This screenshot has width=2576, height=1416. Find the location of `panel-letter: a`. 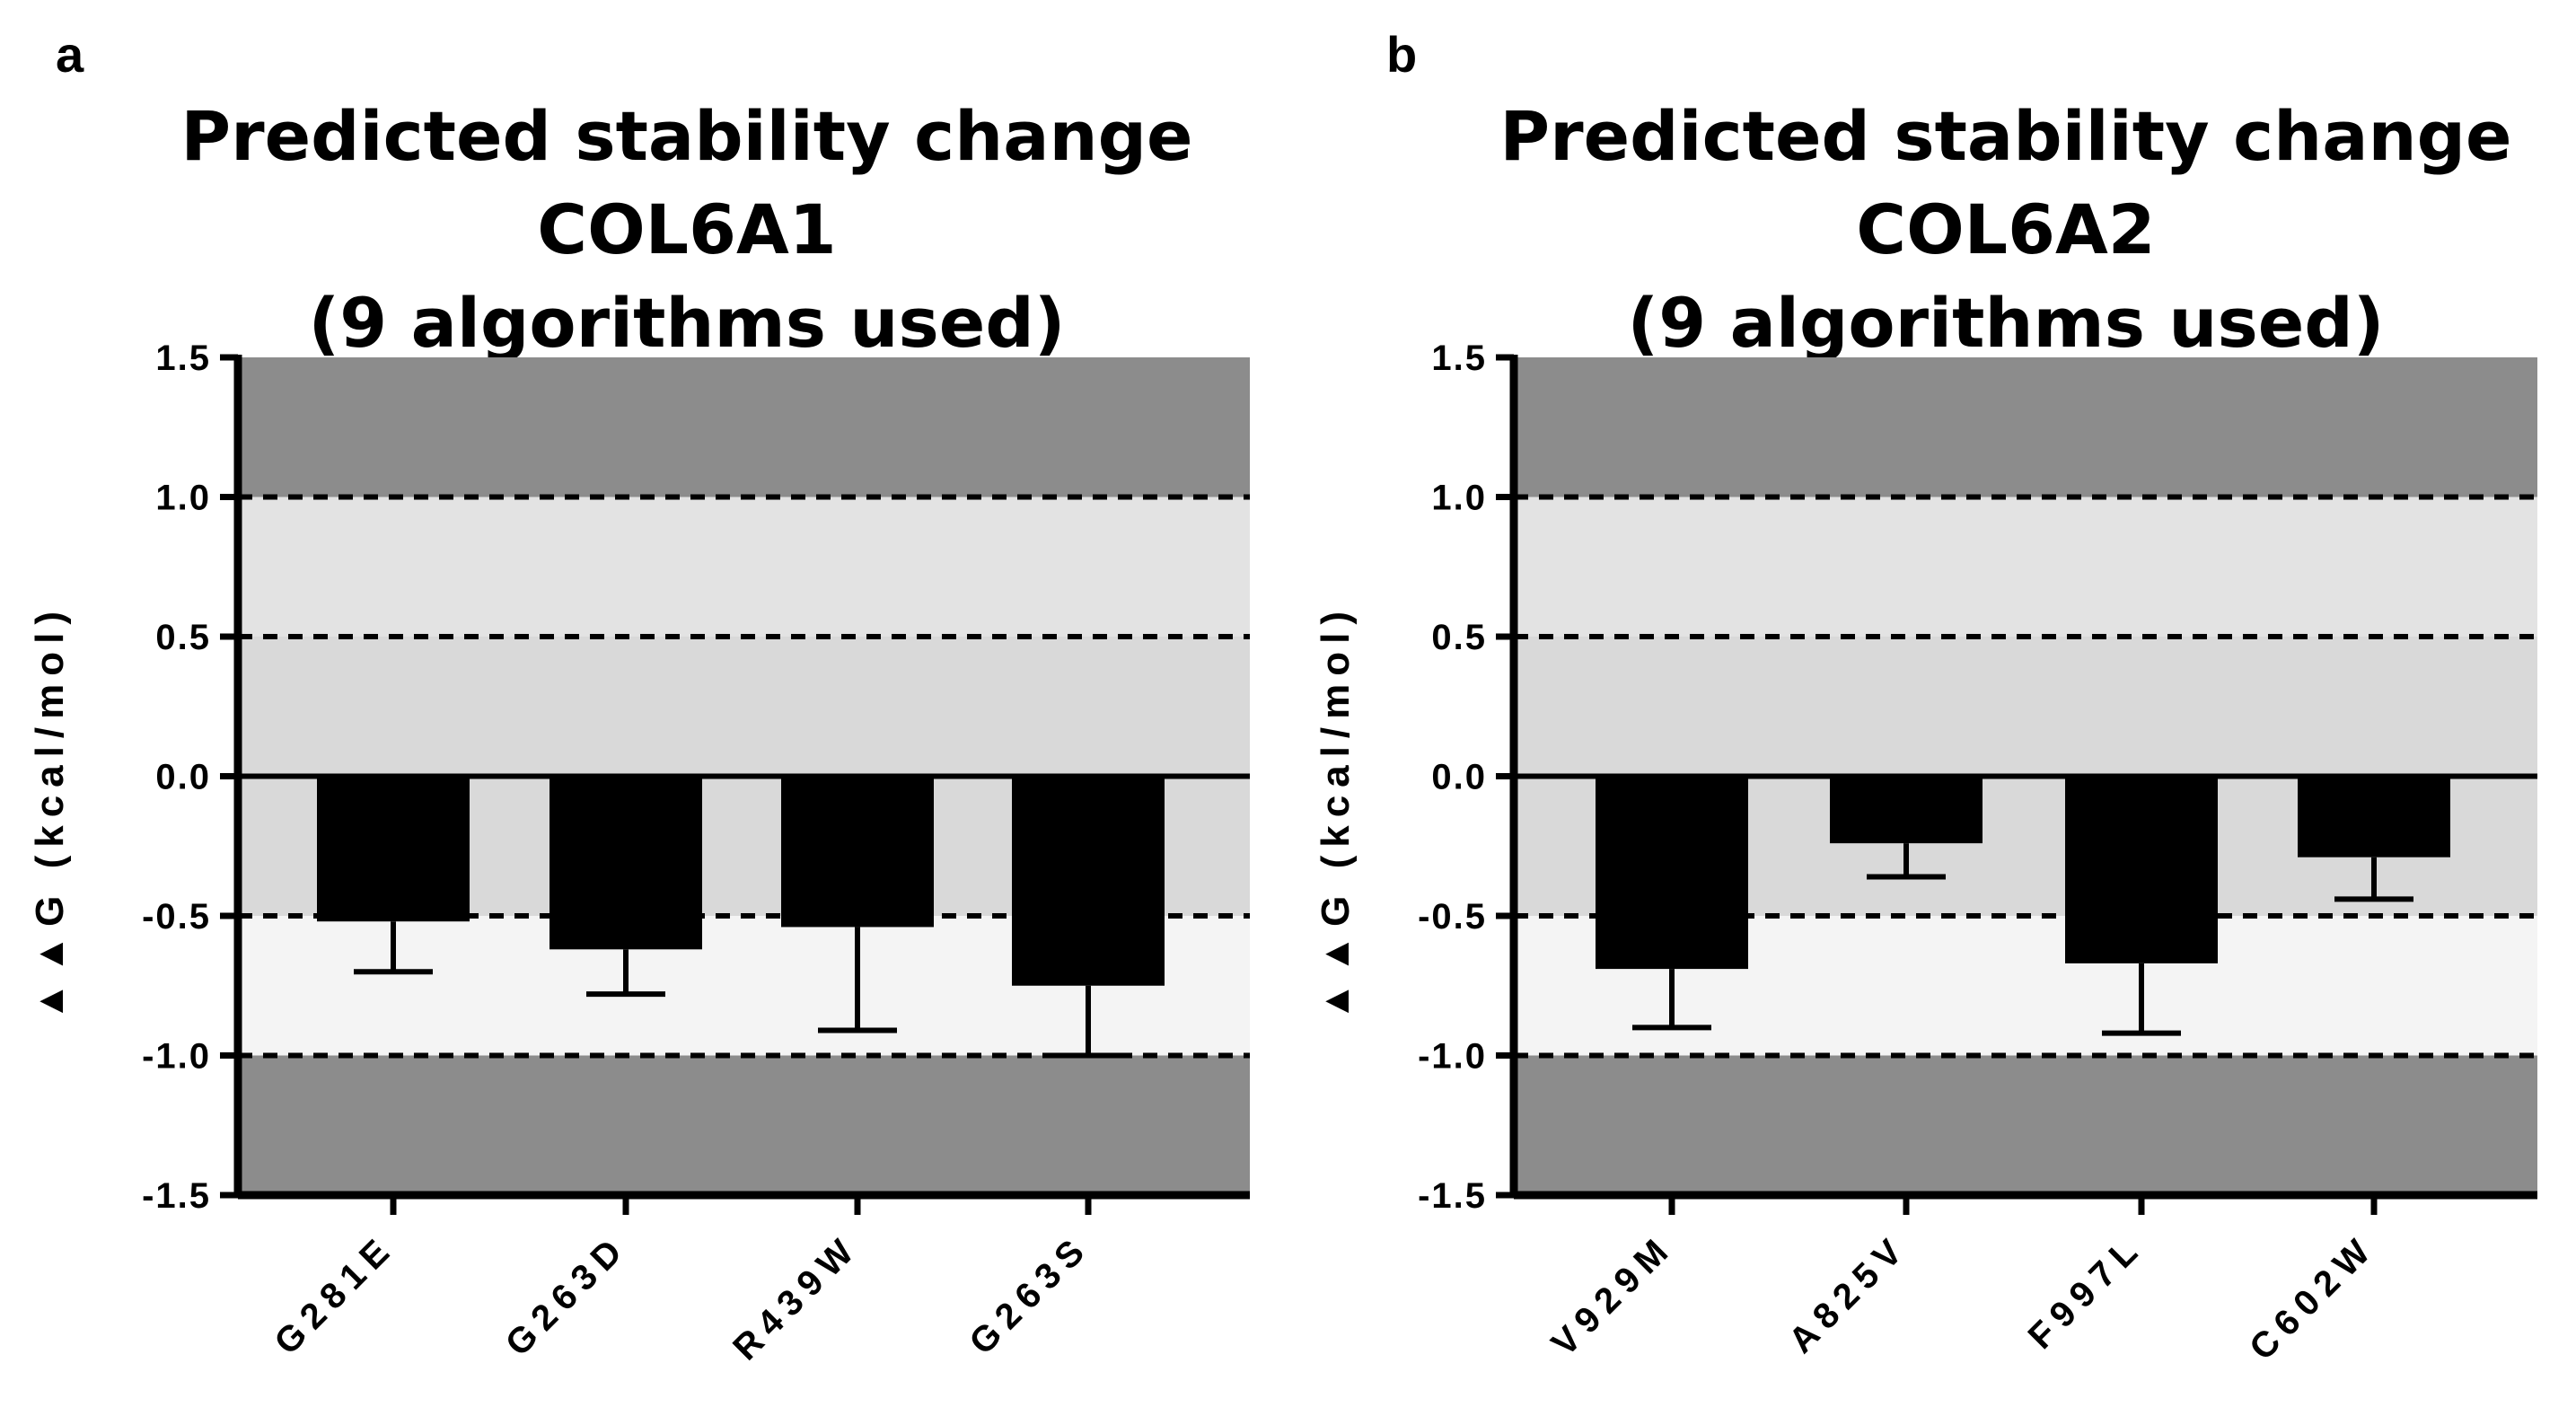

panel-letter: a is located at coordinates (70, 55).